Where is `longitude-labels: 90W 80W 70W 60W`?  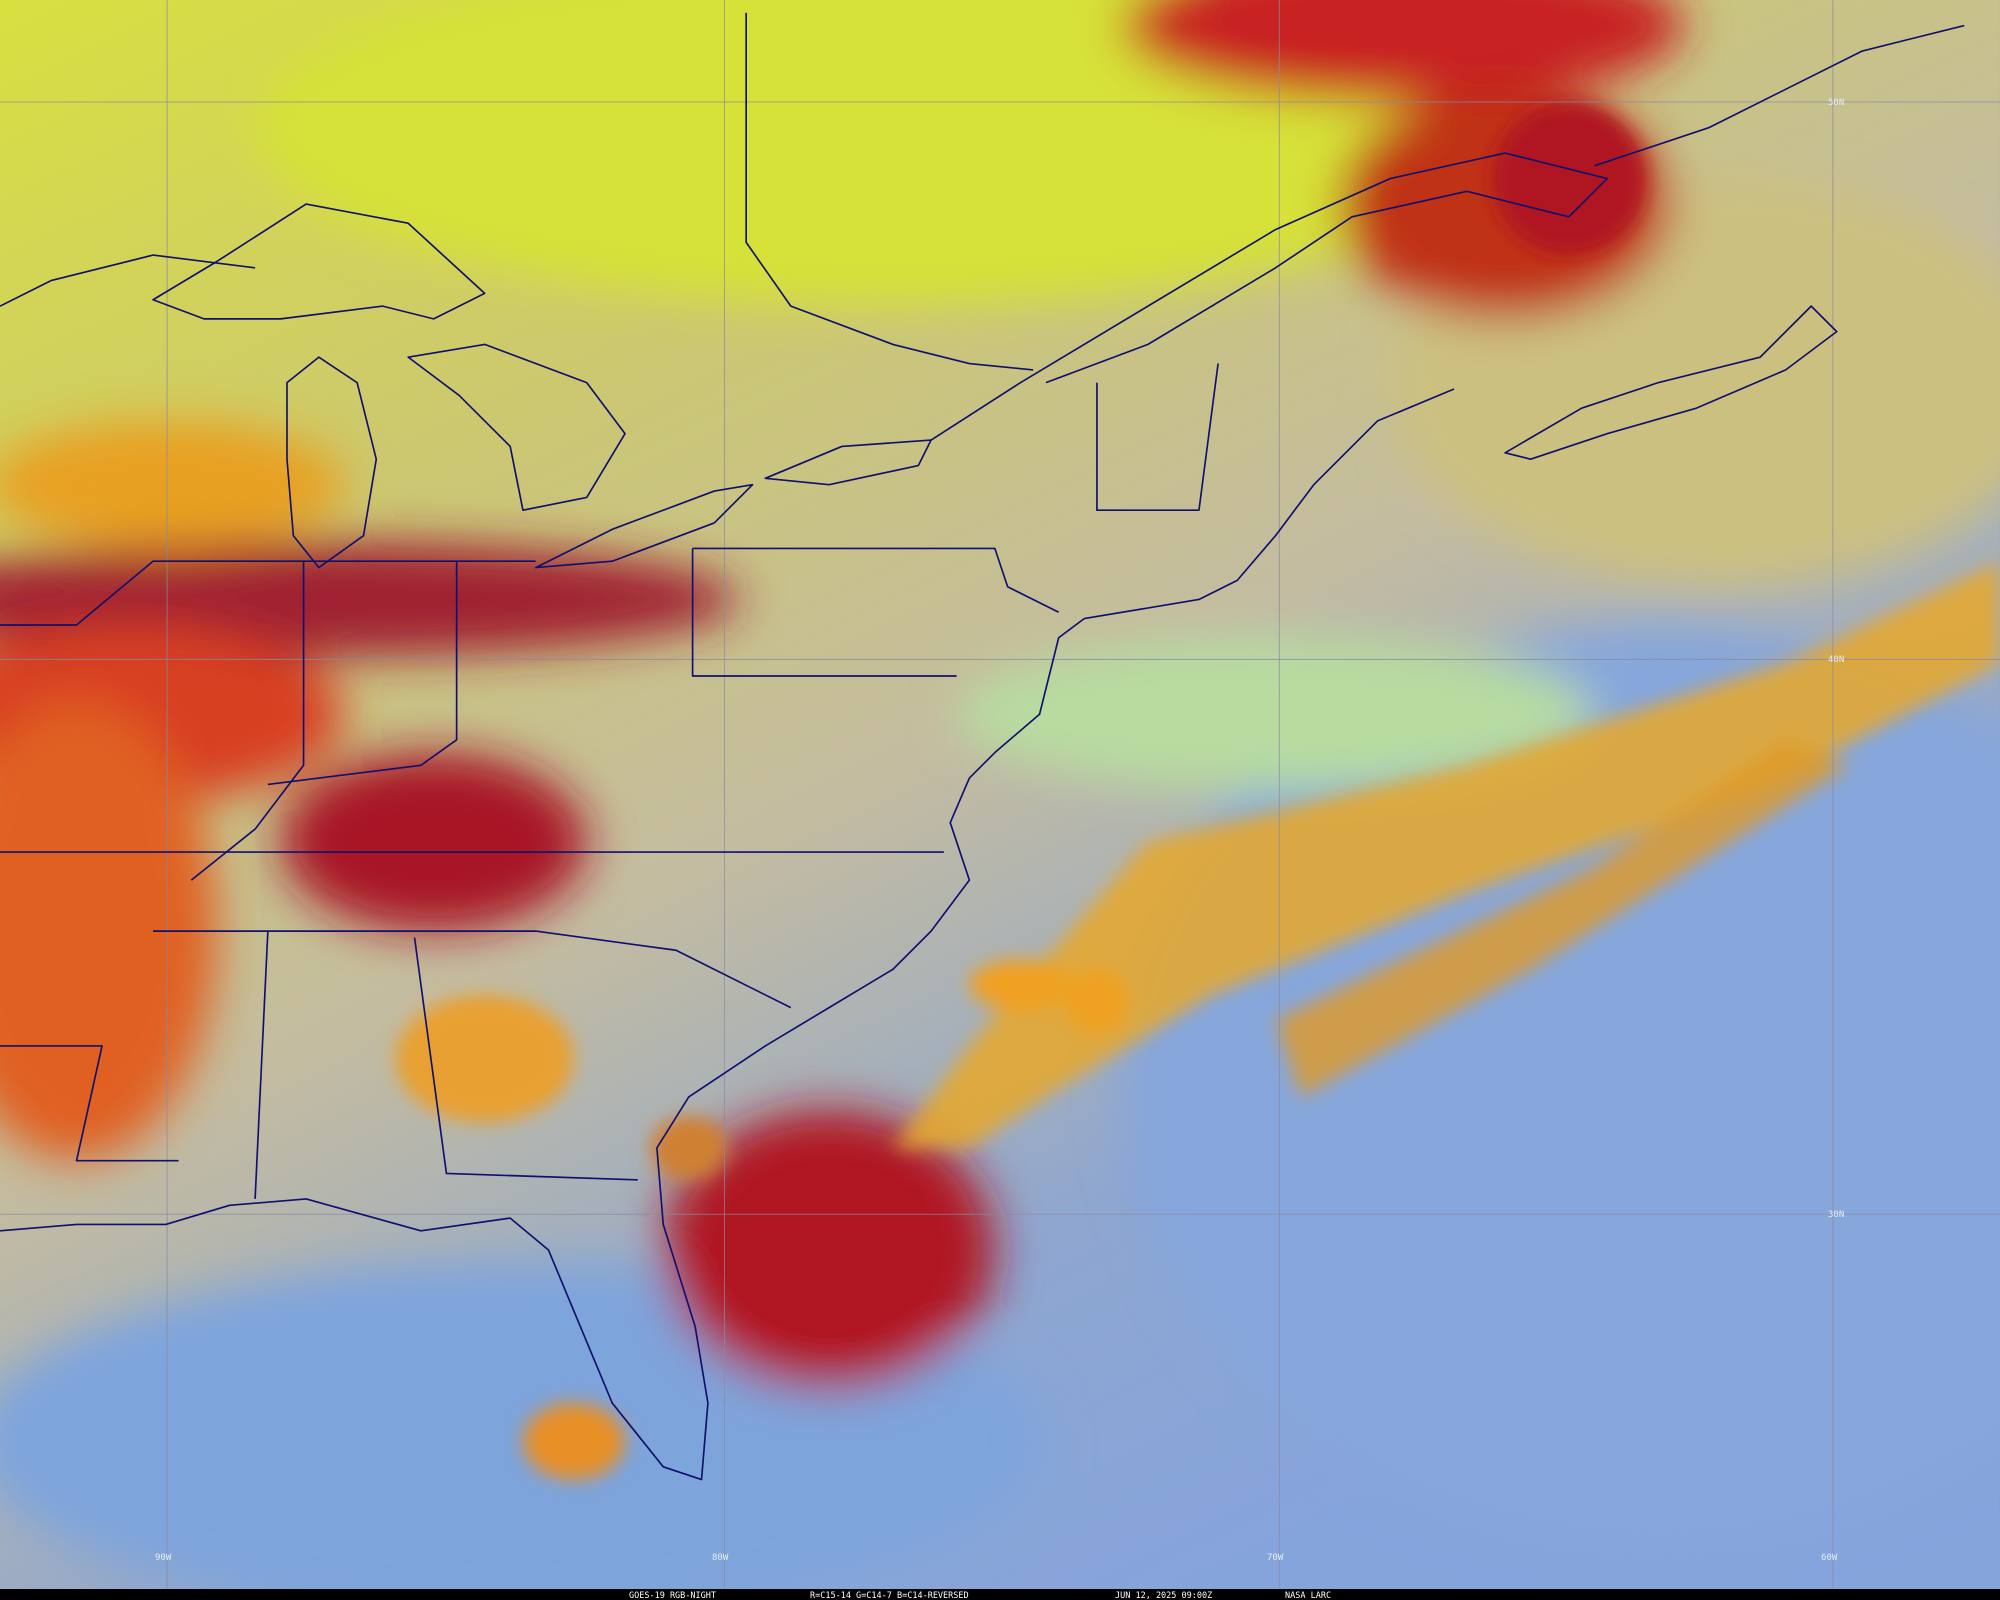 longitude-labels: 90W 80W 70W 60W is located at coordinates (996, 1558).